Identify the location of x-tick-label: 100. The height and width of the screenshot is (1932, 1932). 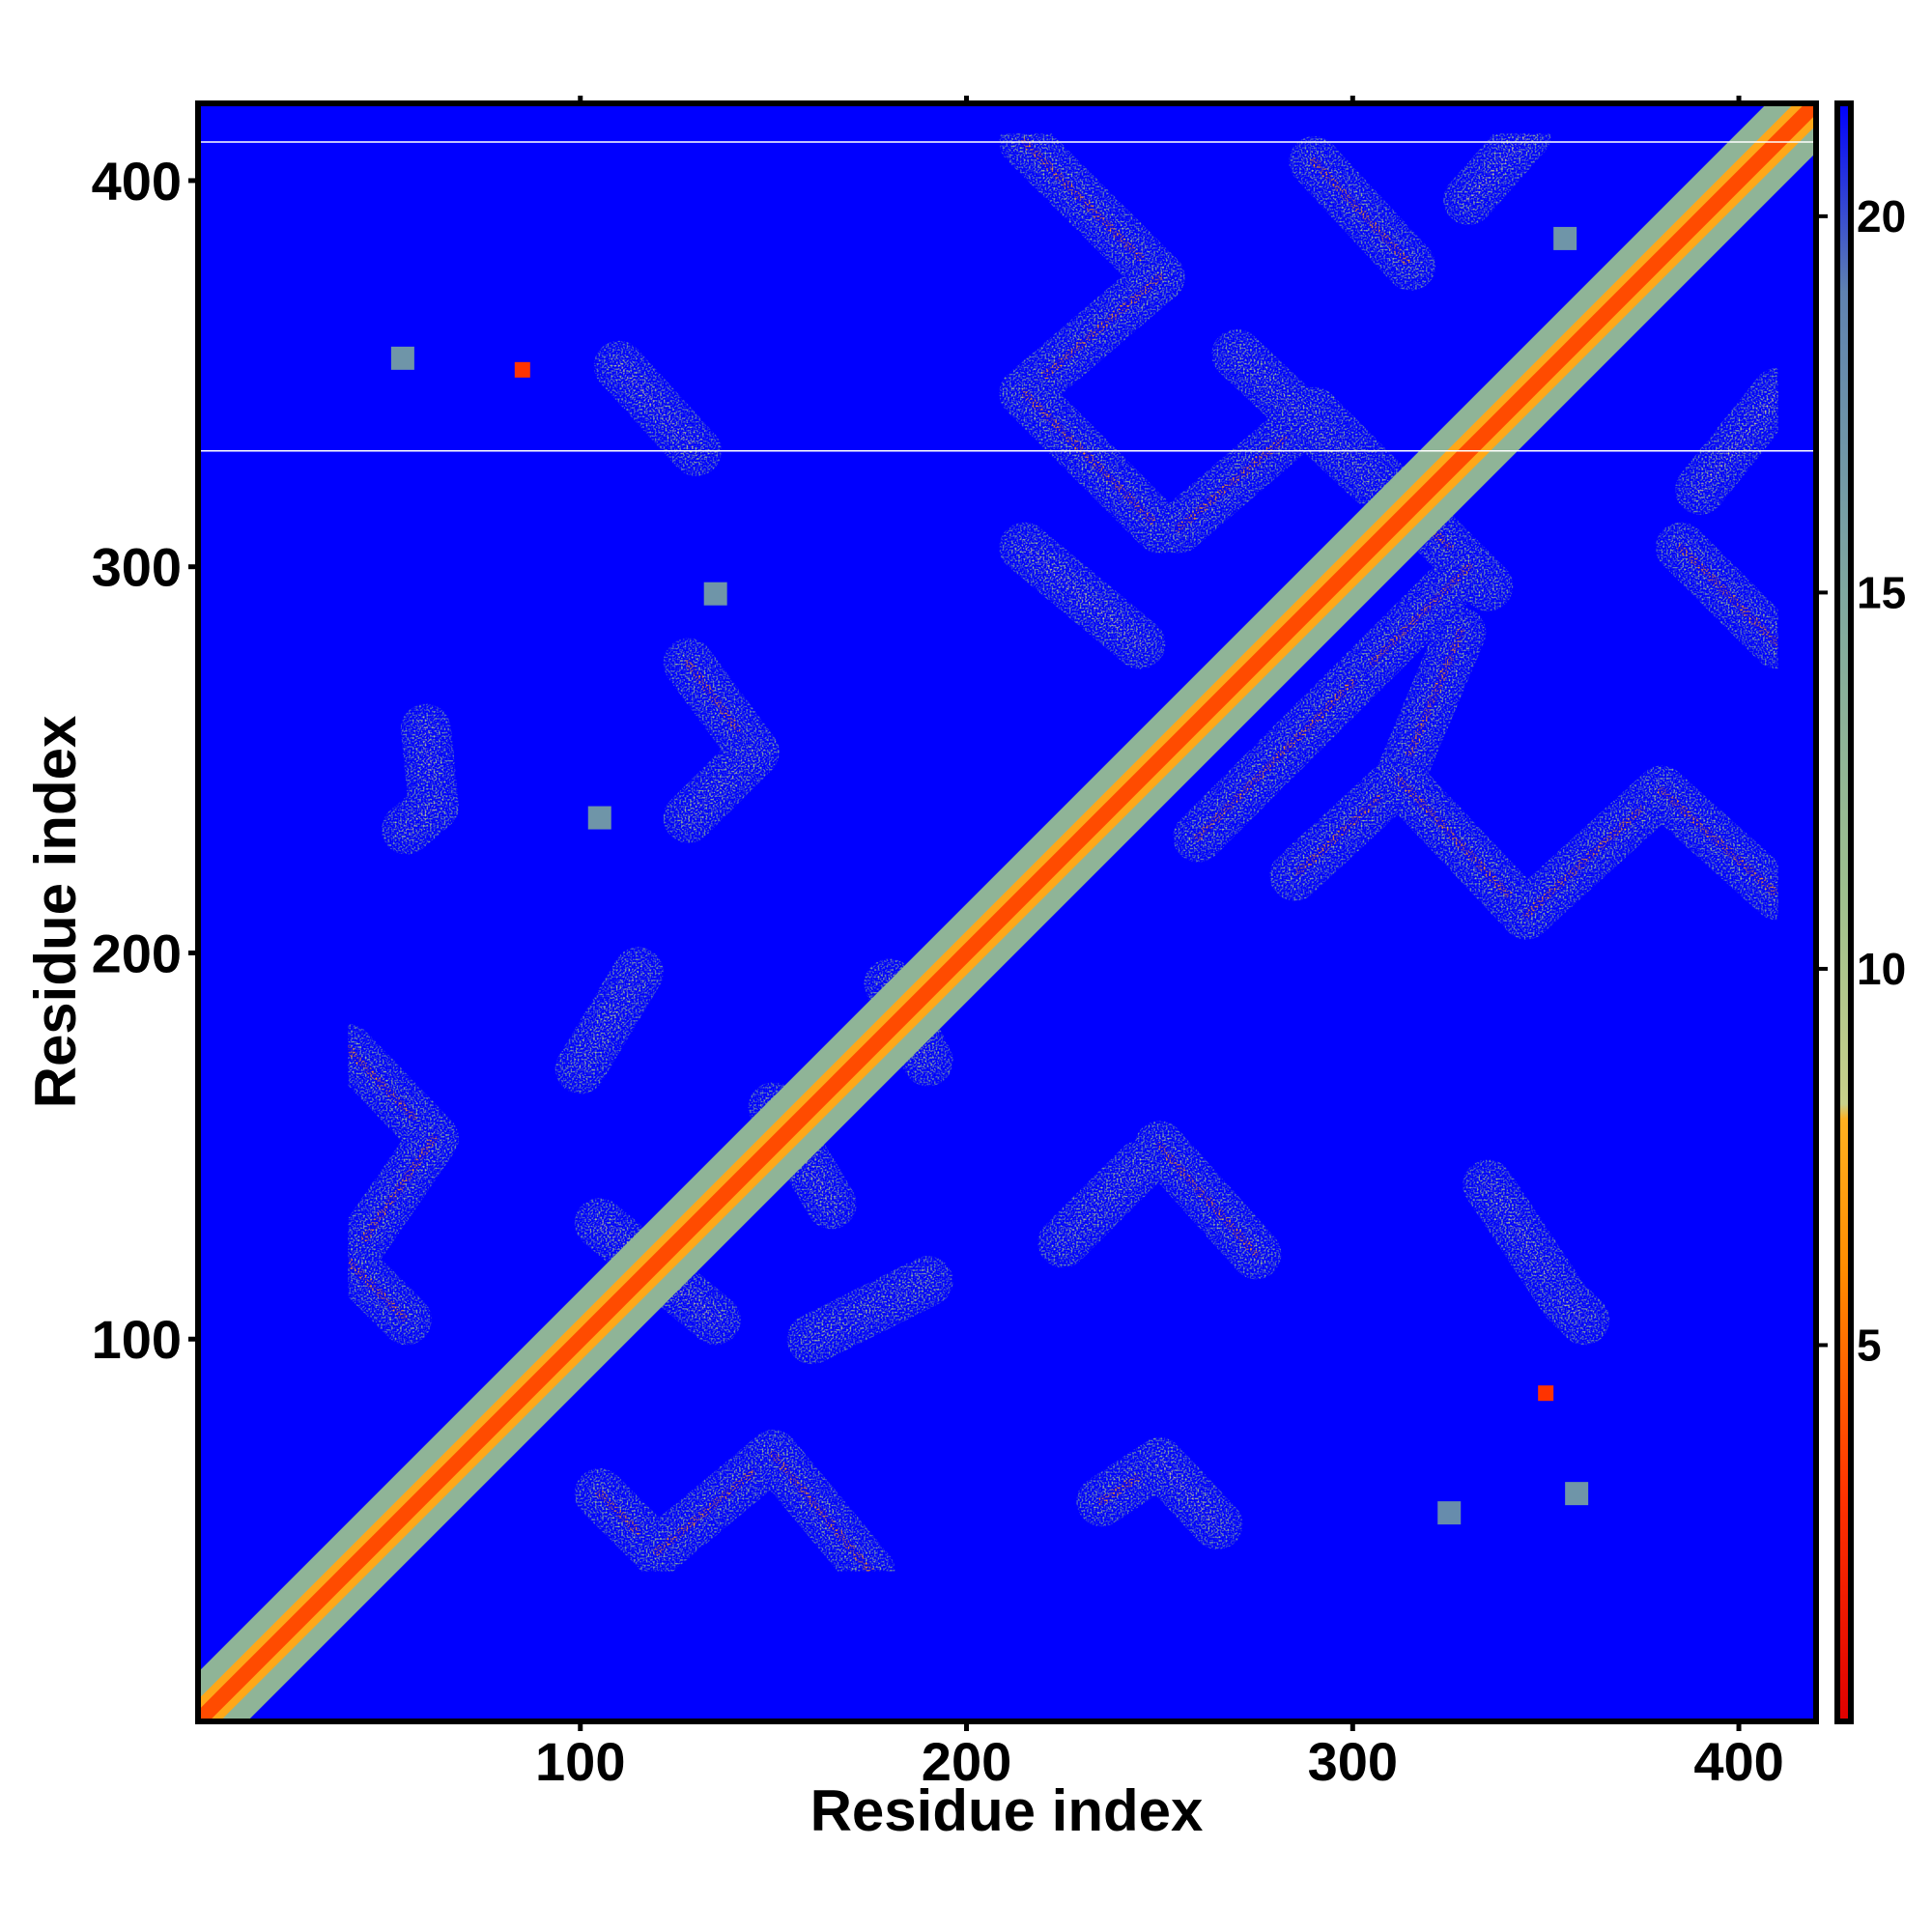
(580, 1761).